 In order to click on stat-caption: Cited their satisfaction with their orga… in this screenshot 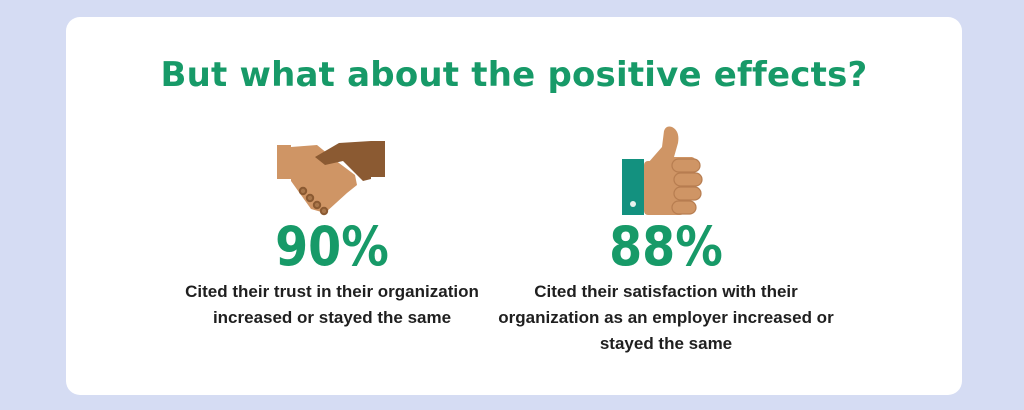, I will do `click(666, 317)`.